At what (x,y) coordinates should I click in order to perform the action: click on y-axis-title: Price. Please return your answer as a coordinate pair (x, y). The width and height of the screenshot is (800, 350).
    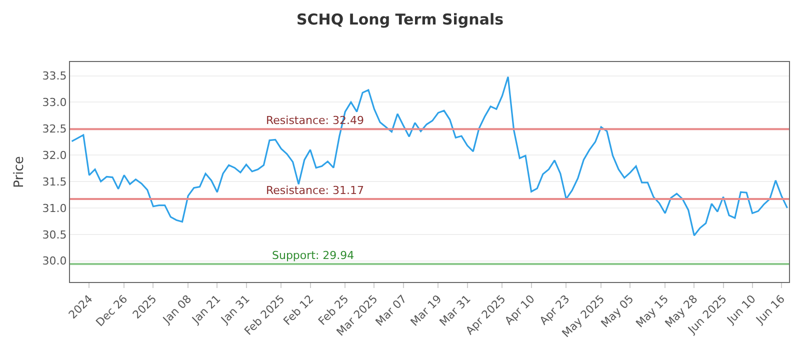
    Looking at the image, I should click on (20, 172).